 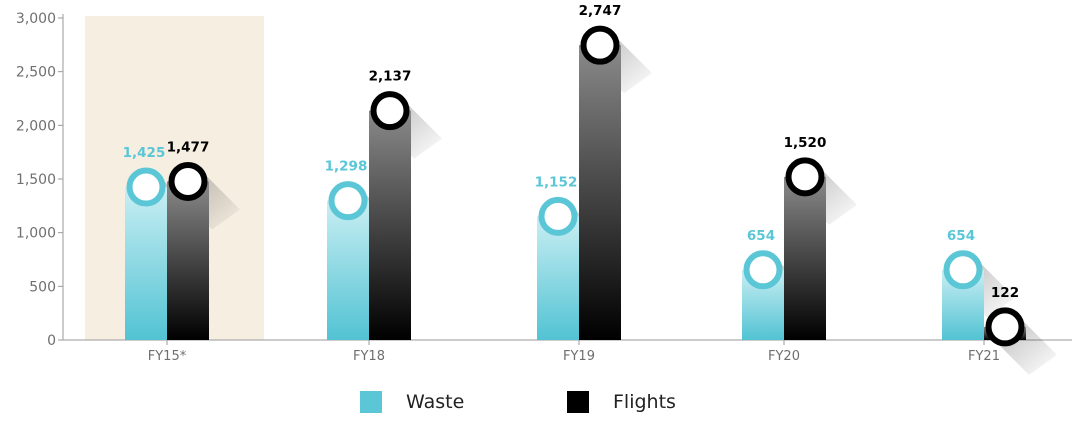 I want to click on y-tick-label: 2,500, so click(x=36, y=73).